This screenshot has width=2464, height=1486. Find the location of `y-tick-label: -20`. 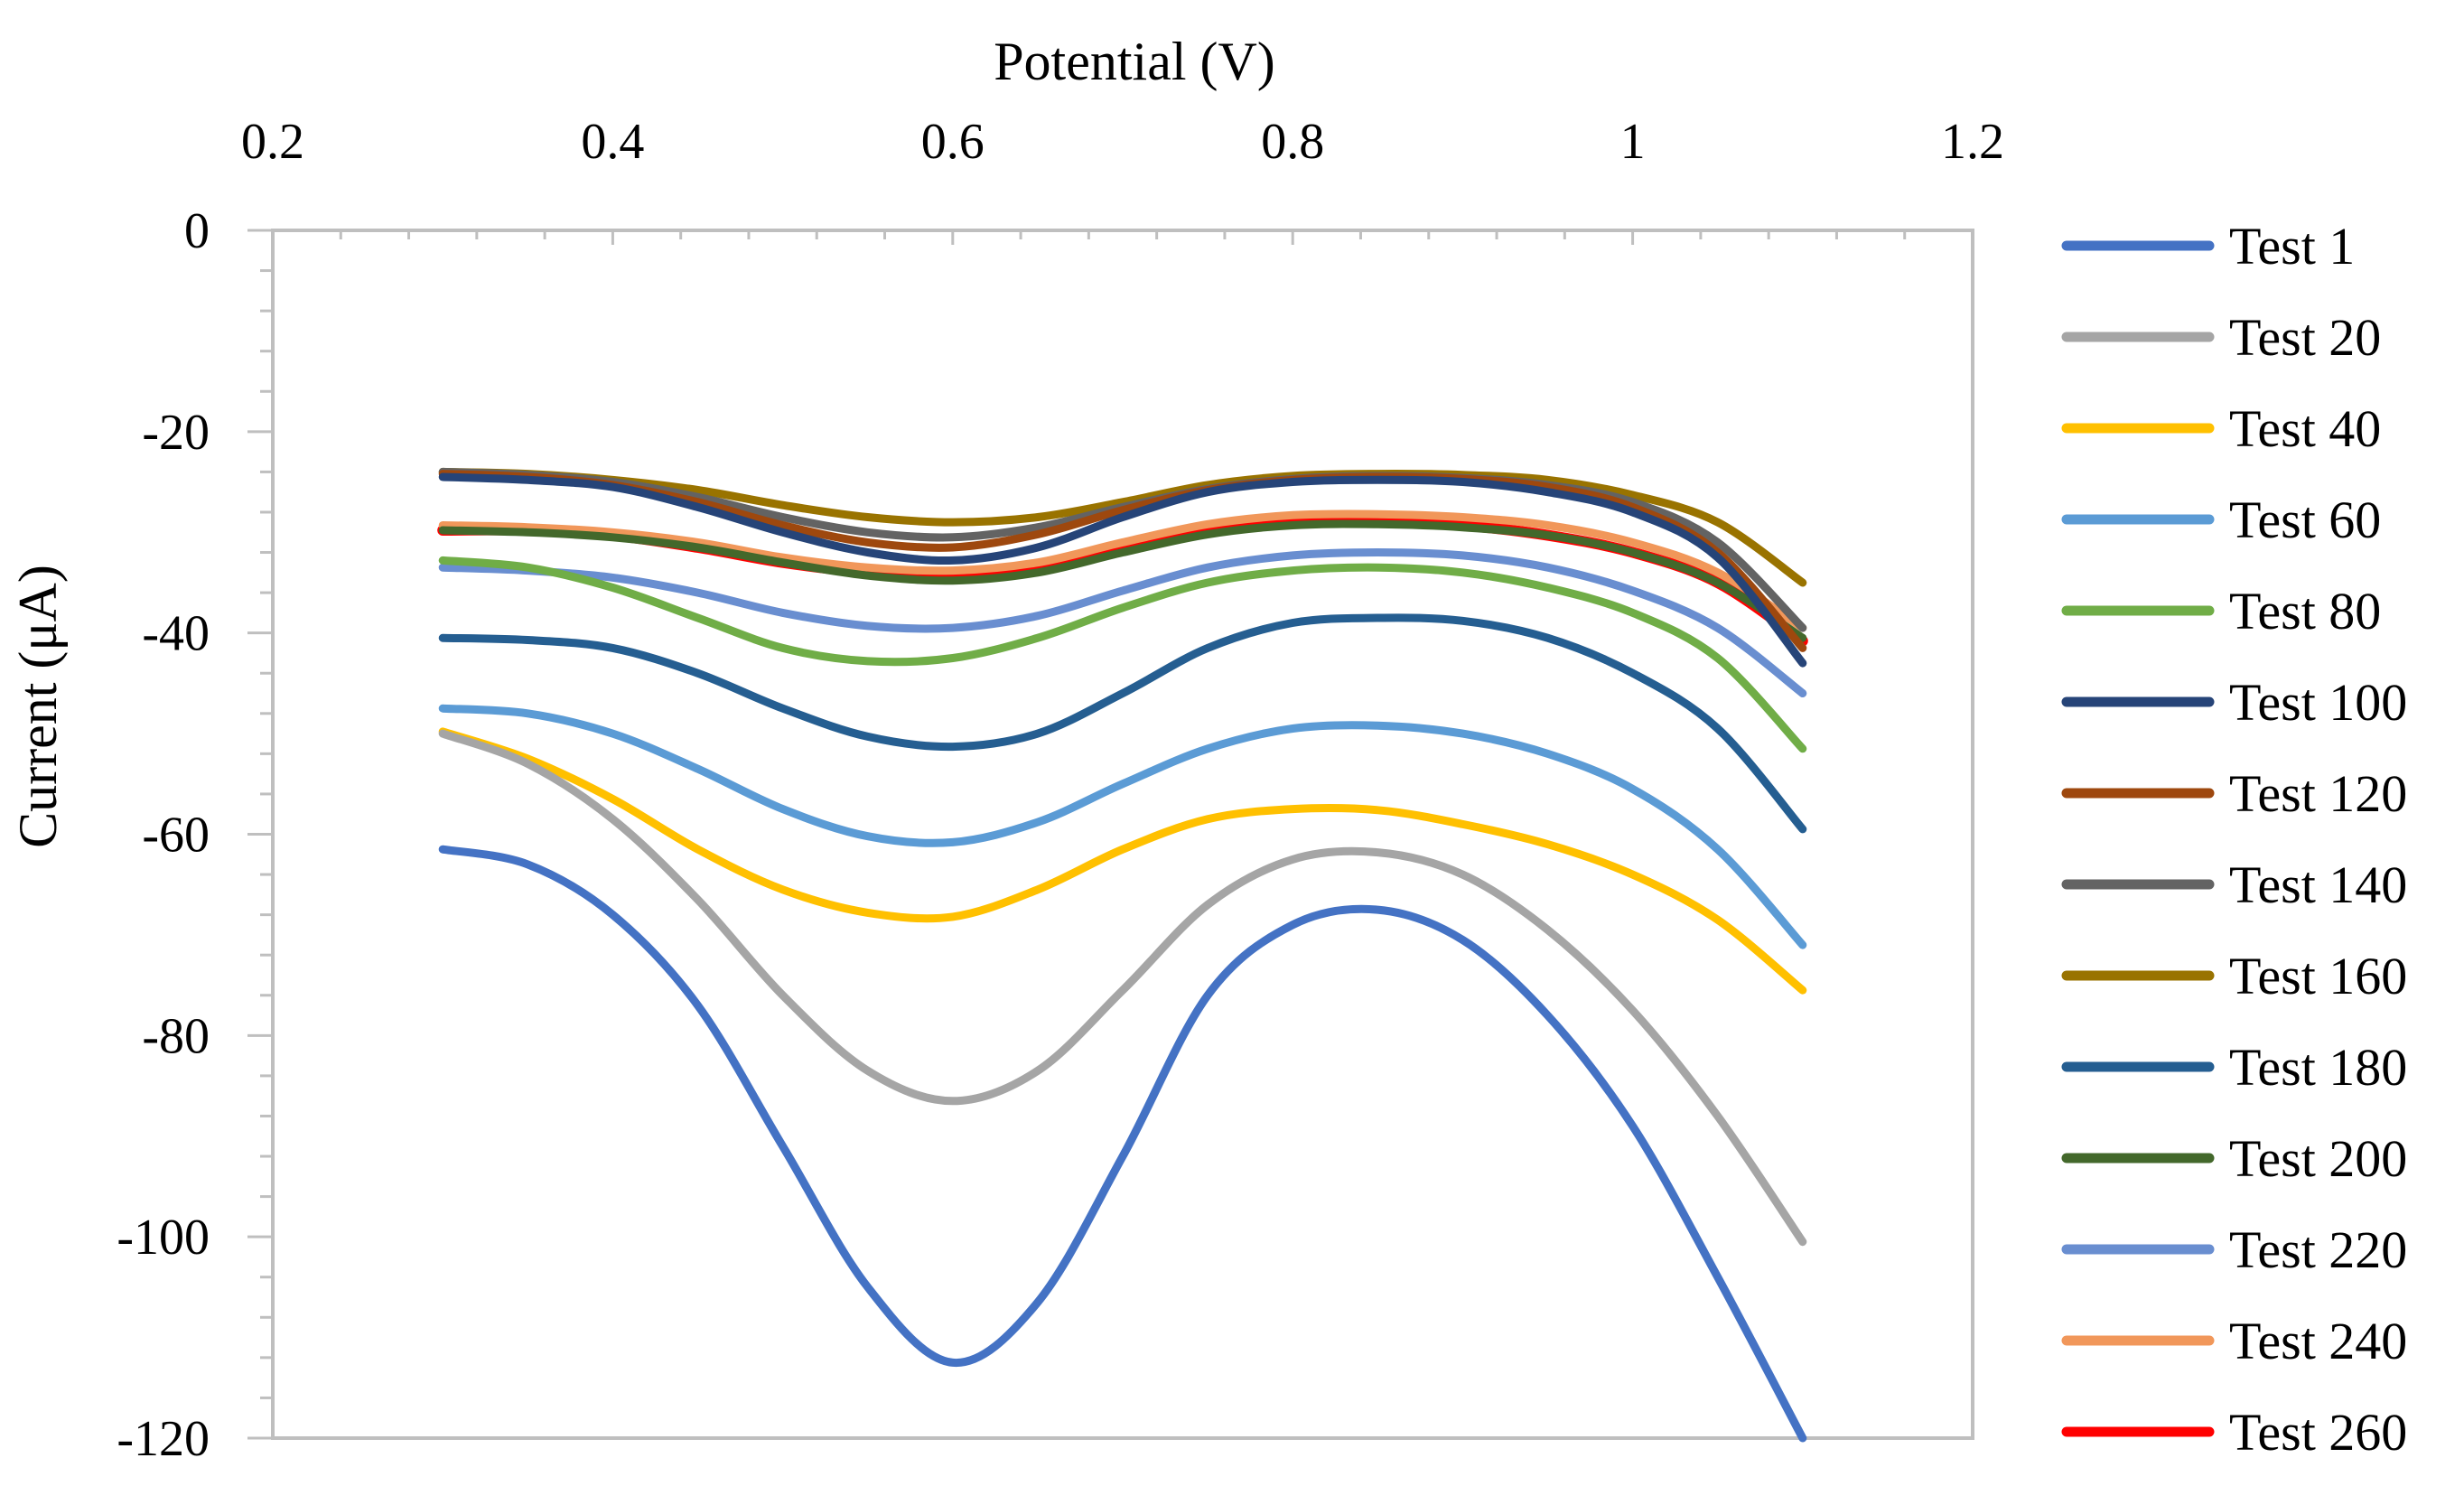

y-tick-label: -20 is located at coordinates (176, 433).